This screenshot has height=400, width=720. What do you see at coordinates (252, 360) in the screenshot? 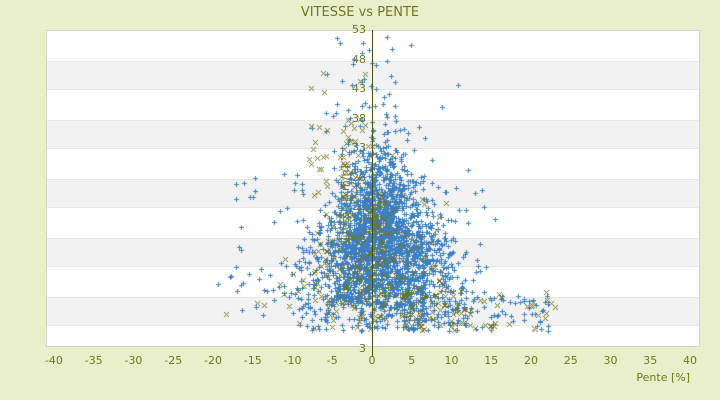
I see `x-tick-label: -15` at bounding box center [252, 360].